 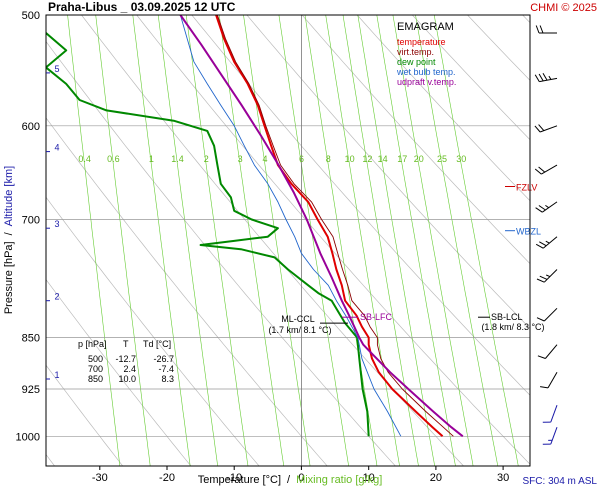 I want to click on table-cell: -12.7, so click(x=125, y=359).